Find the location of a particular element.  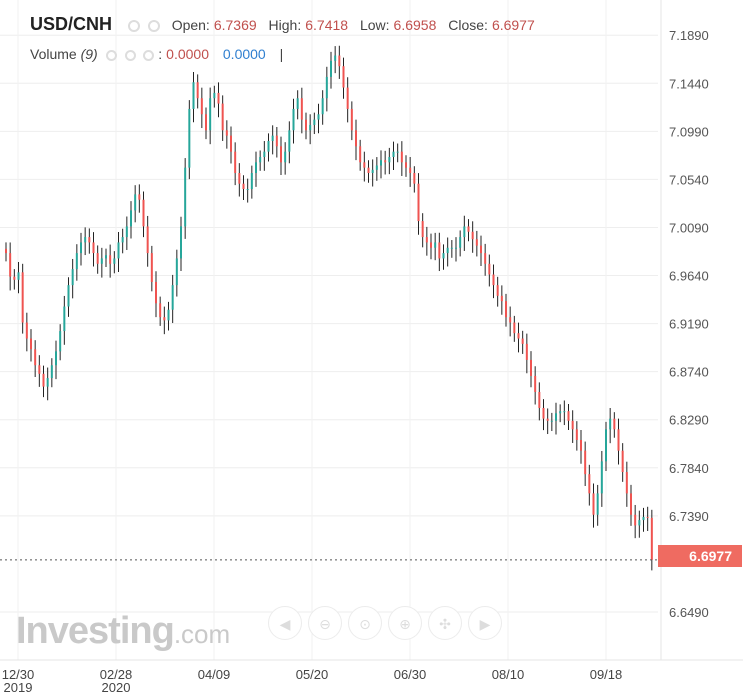

last-price-tag: 6.6977 is located at coordinates (700, 556).